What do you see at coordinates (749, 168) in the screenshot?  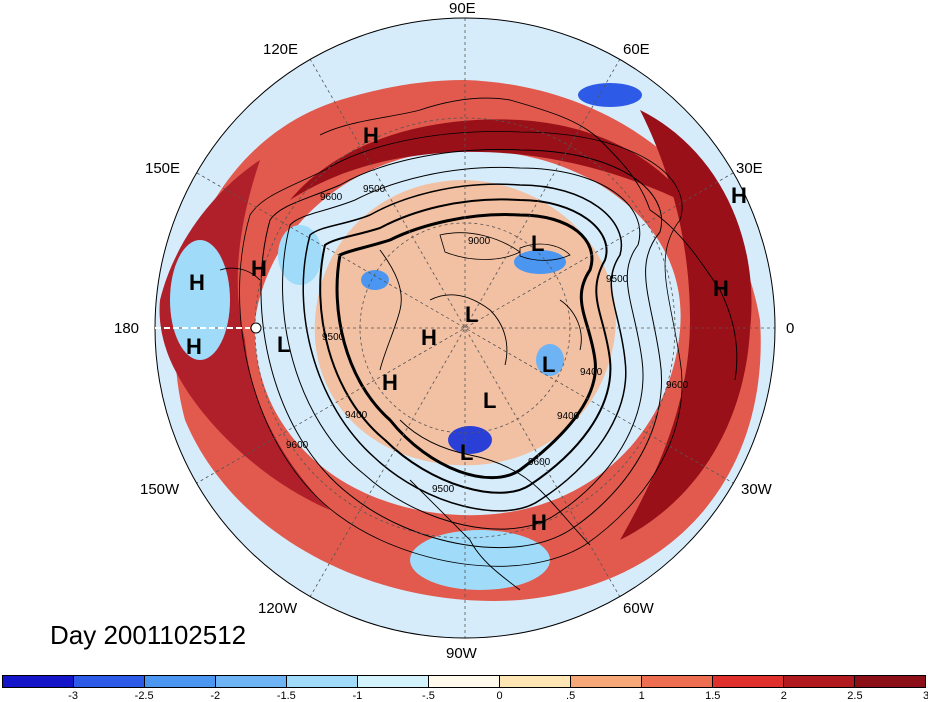 I see `longitude-label-30e: 30E` at bounding box center [749, 168].